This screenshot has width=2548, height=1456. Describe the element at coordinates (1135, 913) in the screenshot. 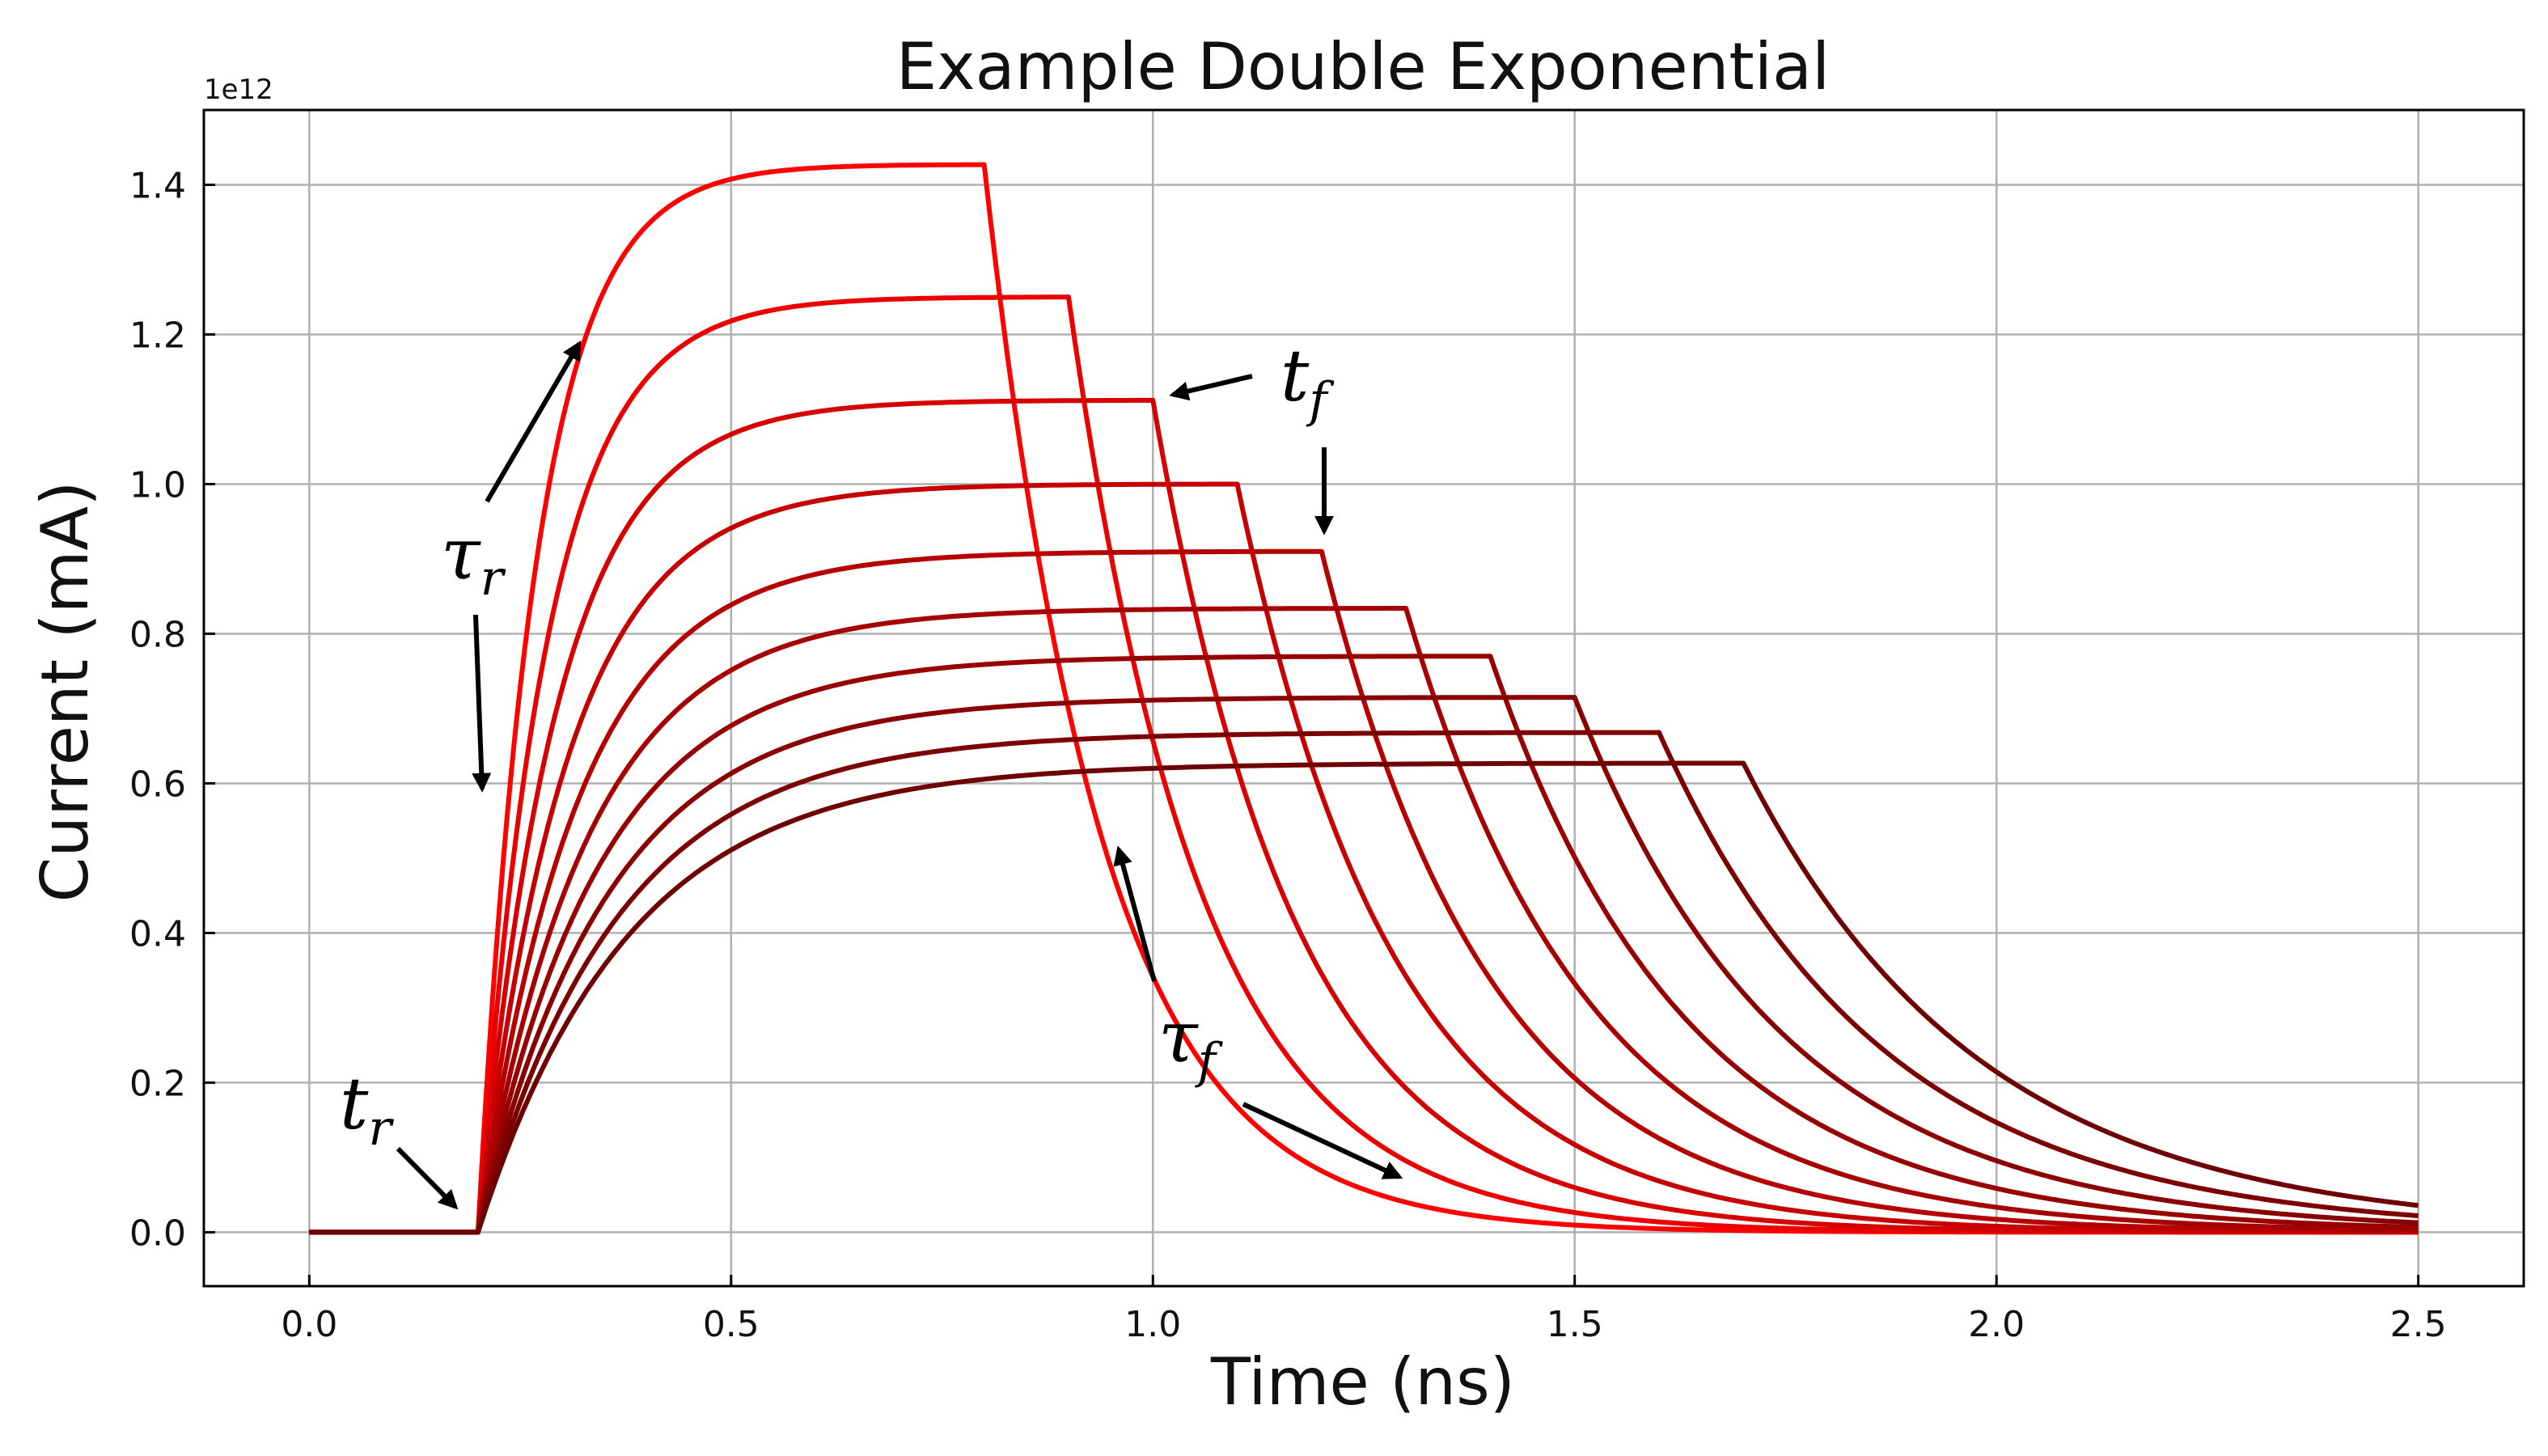

I see `annotation-tau-f-arrow-up` at that location.